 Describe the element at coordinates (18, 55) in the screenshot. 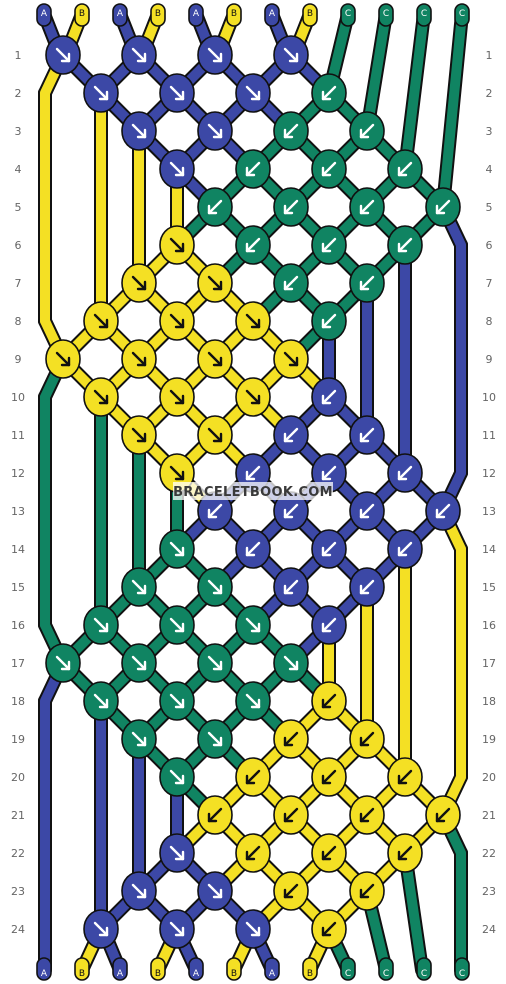

I see `row-number-left: 1` at that location.